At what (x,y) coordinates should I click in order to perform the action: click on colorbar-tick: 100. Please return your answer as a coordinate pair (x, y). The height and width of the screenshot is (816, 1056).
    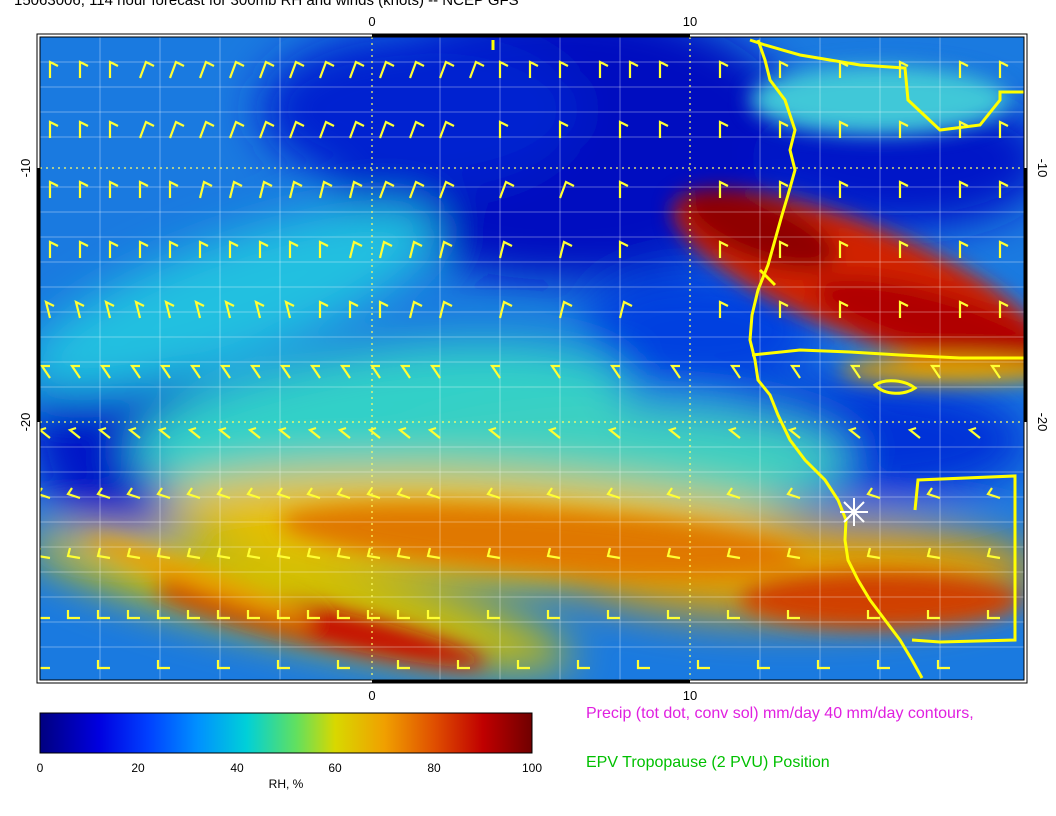
    Looking at the image, I should click on (532, 768).